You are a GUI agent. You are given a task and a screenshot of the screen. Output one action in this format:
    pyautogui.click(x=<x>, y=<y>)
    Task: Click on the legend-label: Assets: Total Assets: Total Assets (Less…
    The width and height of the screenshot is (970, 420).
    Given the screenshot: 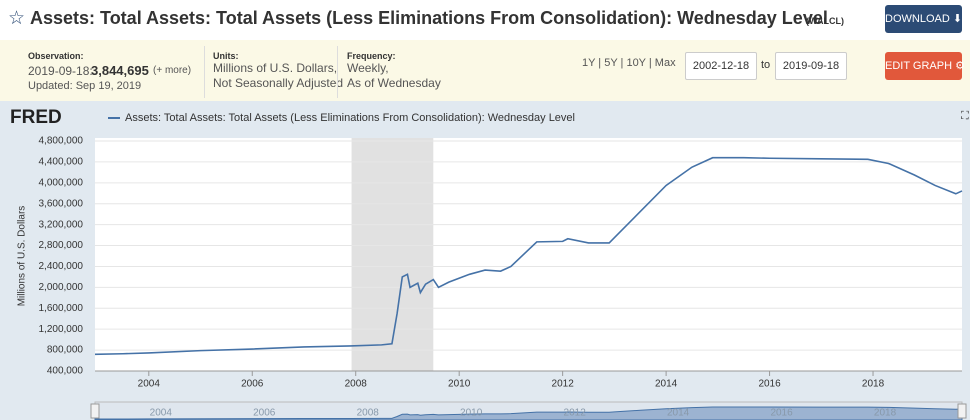 What is the action you would take?
    pyautogui.click(x=350, y=118)
    